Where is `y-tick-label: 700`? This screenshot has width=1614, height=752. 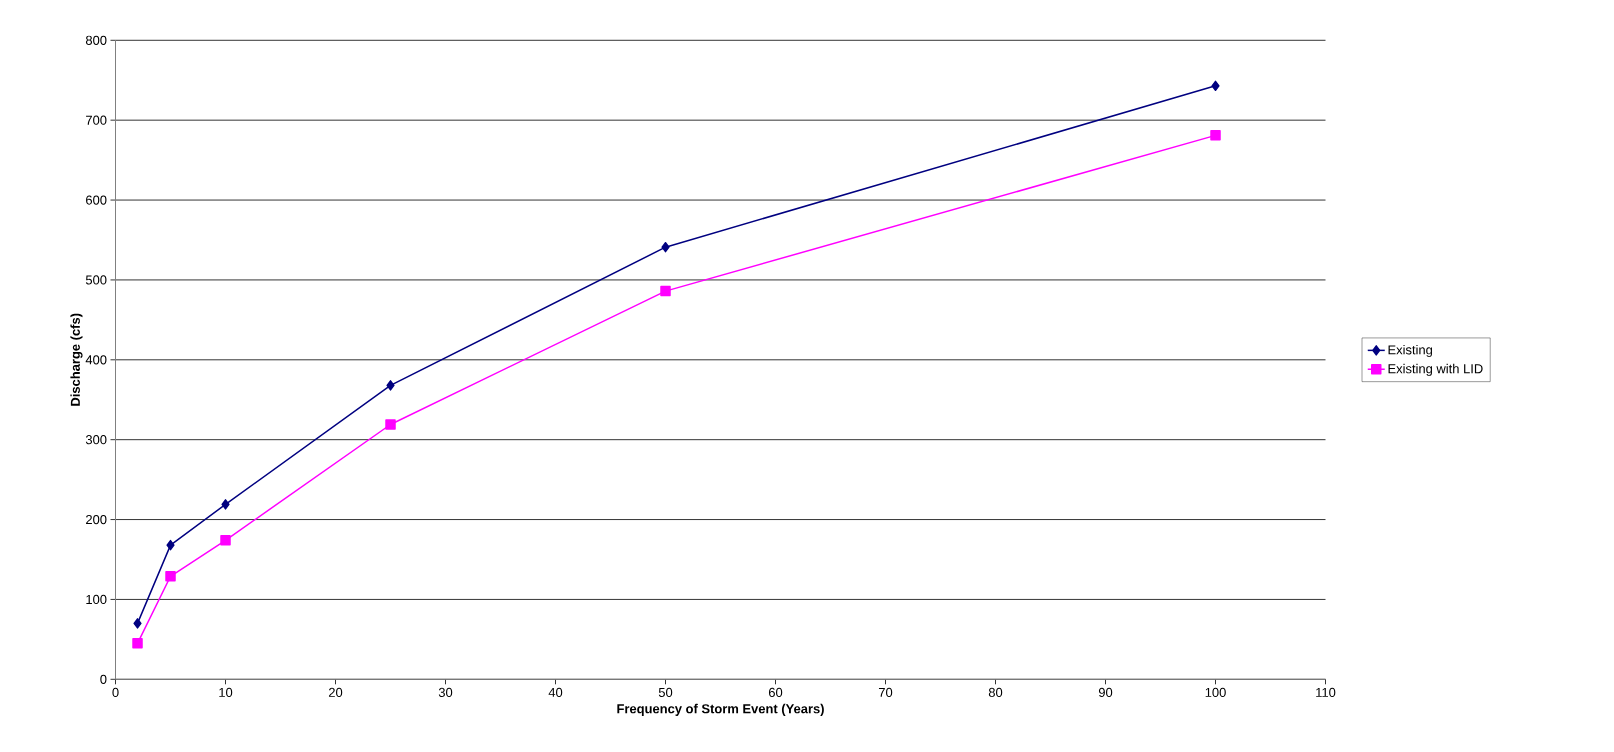
y-tick-label: 700 is located at coordinates (96, 120).